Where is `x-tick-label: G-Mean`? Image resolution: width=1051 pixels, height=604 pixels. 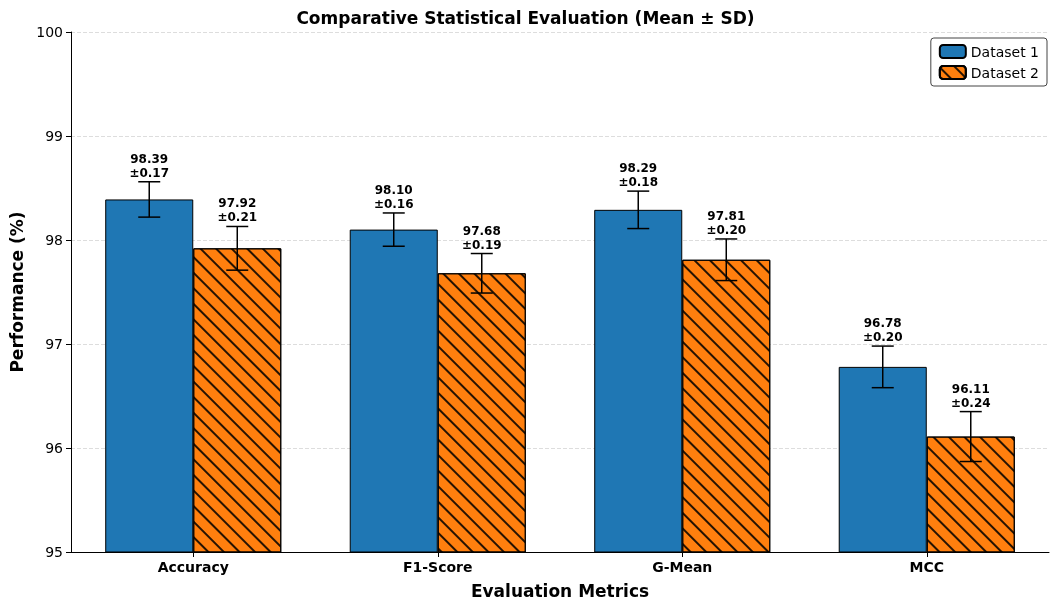
x-tick-label: G-Mean is located at coordinates (682, 567).